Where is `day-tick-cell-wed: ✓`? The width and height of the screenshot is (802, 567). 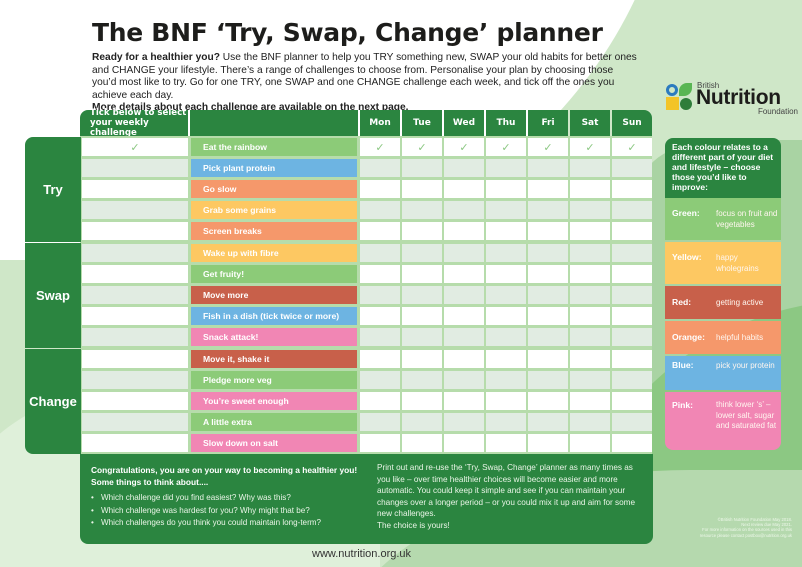 day-tick-cell-wed: ✓ is located at coordinates (464, 147).